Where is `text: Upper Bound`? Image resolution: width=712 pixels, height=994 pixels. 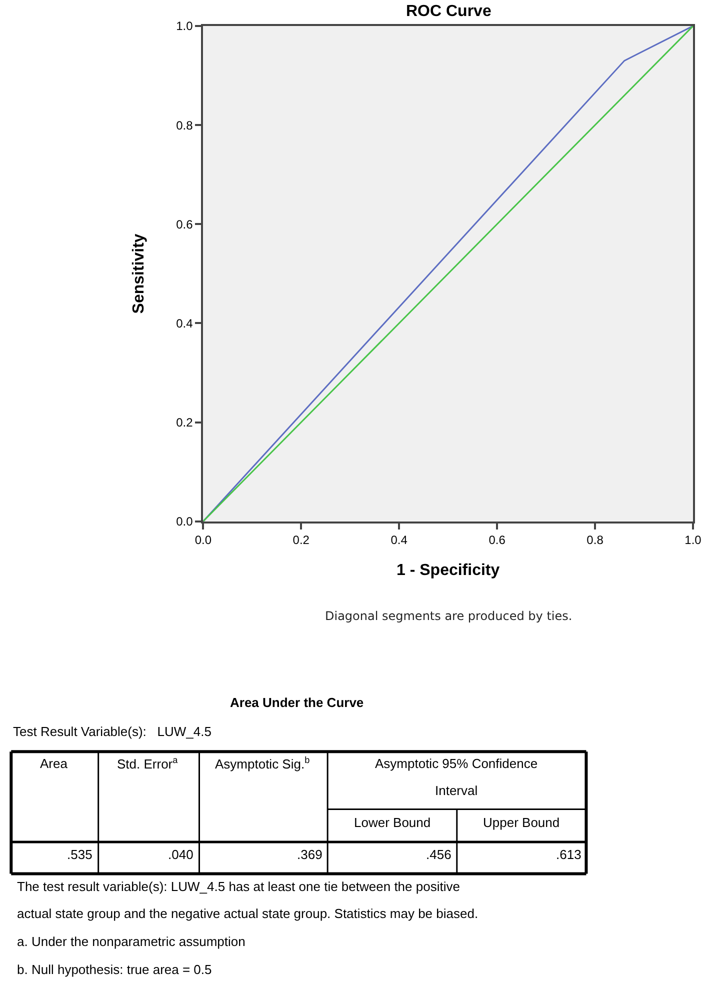 text: Upper Bound is located at coordinates (521, 822).